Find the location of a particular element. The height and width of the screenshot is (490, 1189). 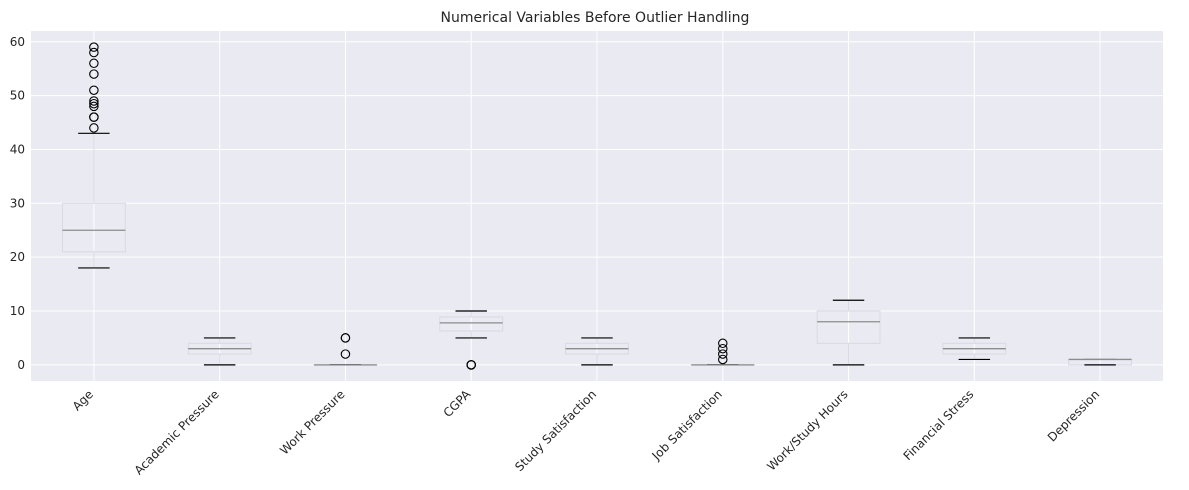

y-tick-label: 20 is located at coordinates (17, 257).